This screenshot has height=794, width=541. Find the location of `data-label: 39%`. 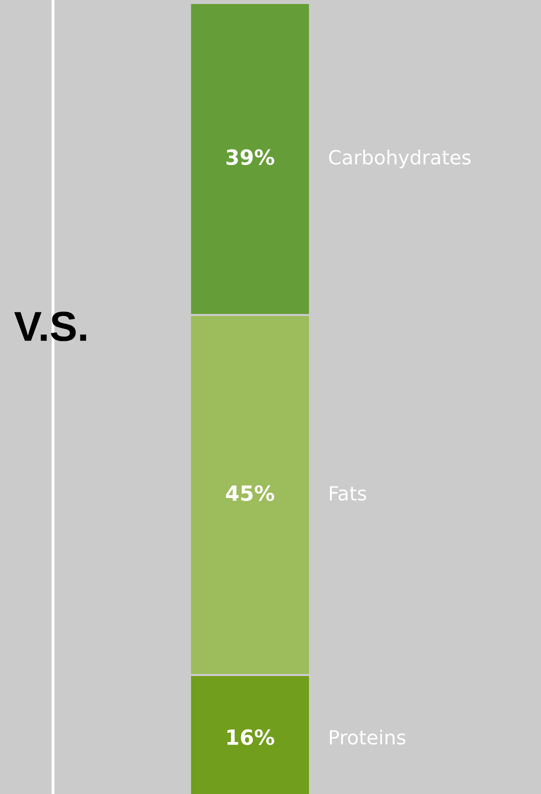

data-label: 39% is located at coordinates (250, 157).